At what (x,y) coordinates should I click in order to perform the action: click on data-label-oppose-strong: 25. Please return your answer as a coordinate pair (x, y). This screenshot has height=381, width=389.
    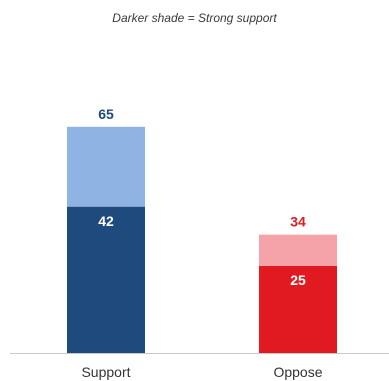
    Looking at the image, I should click on (298, 280).